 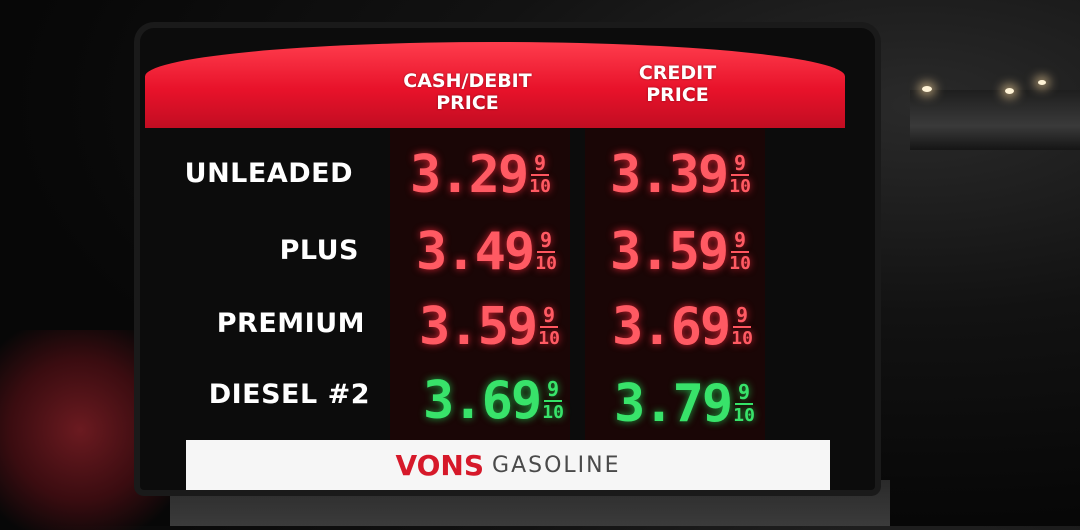 What do you see at coordinates (467, 103) in the screenshot?
I see `cash-header-line2: PRICE` at bounding box center [467, 103].